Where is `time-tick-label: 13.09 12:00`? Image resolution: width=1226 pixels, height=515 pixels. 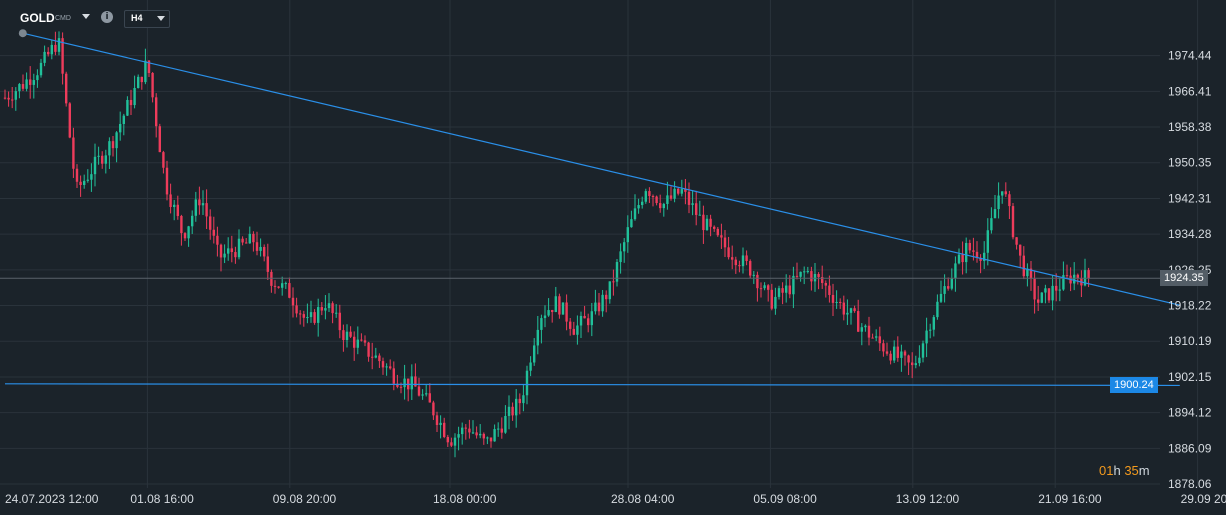 time-tick-label: 13.09 12:00 is located at coordinates (928, 499).